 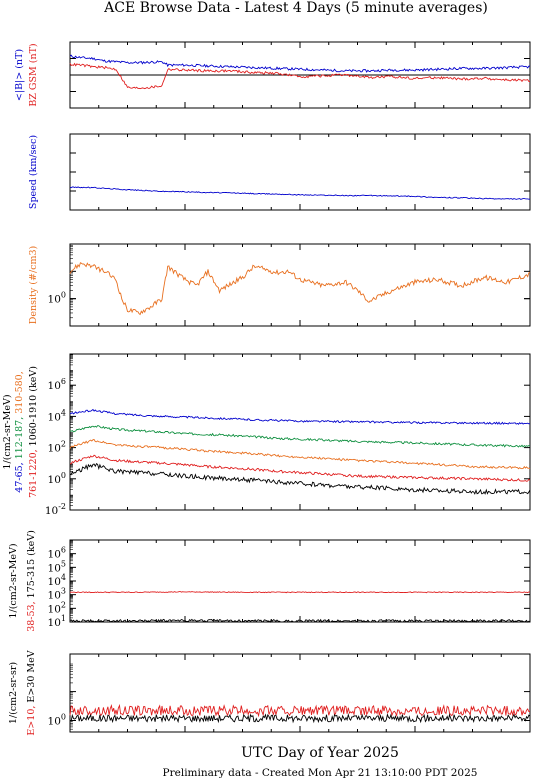 I want to click on y-axis-label: <|B|> (nT), so click(x=19, y=75).